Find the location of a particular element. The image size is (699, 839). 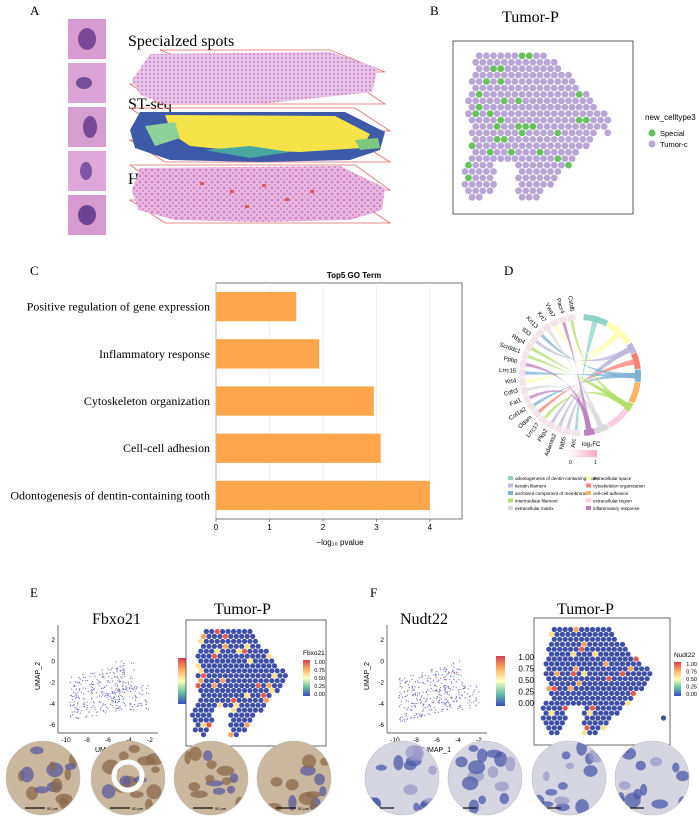

legend-swatch is located at coordinates (510, 508).